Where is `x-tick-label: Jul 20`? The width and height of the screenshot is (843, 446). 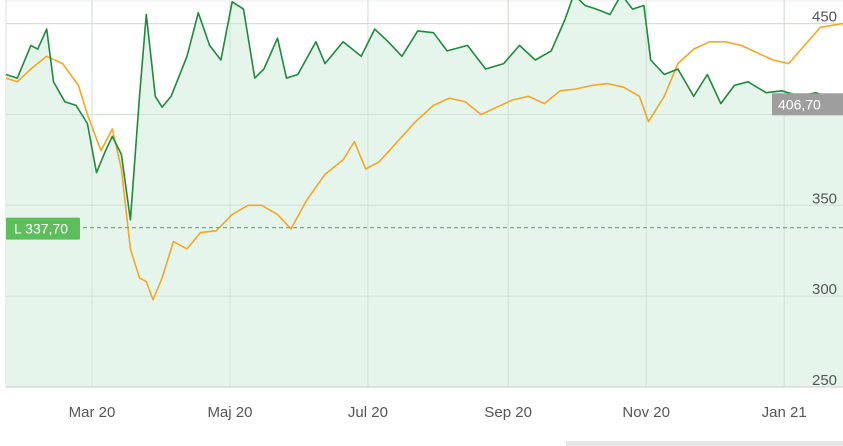
x-tick-label: Jul 20 is located at coordinates (368, 412).